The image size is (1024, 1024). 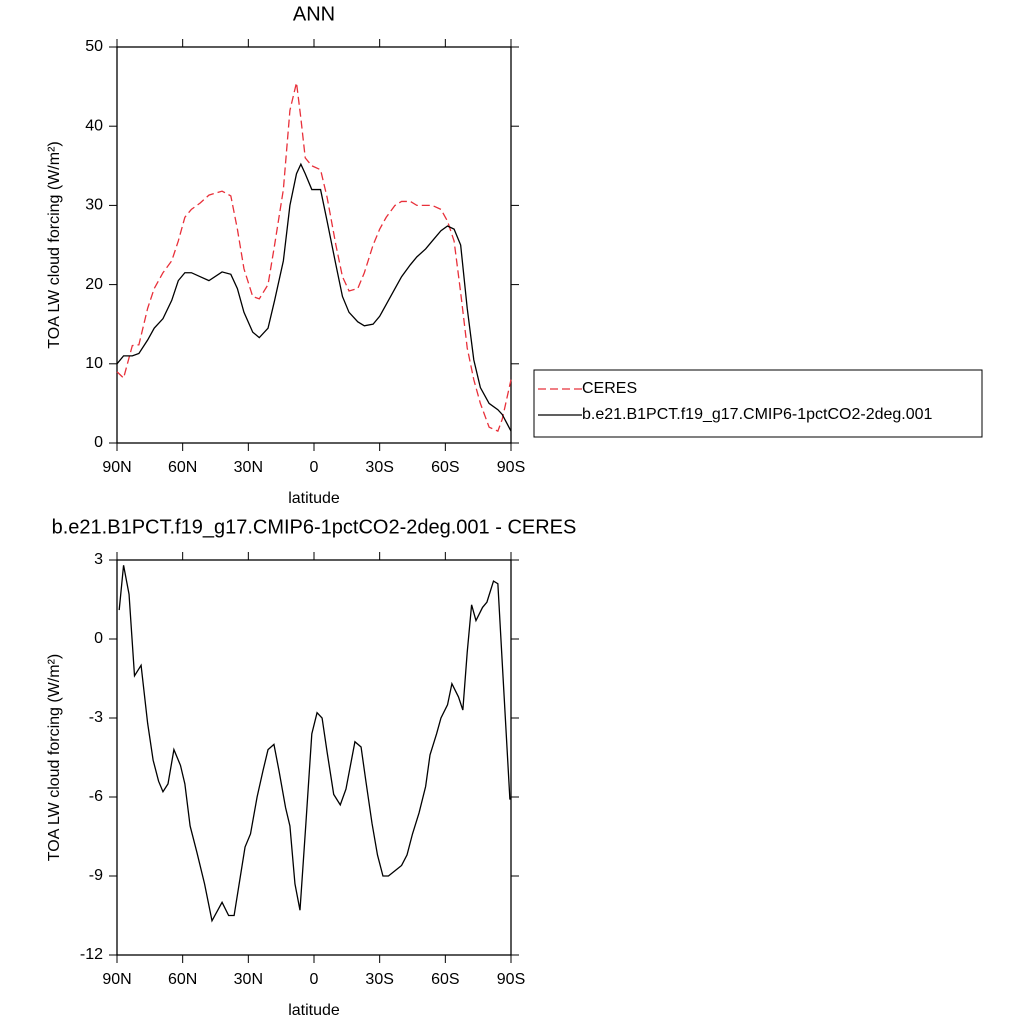 What do you see at coordinates (94, 205) in the screenshot?
I see `y-tick-label: 30` at bounding box center [94, 205].